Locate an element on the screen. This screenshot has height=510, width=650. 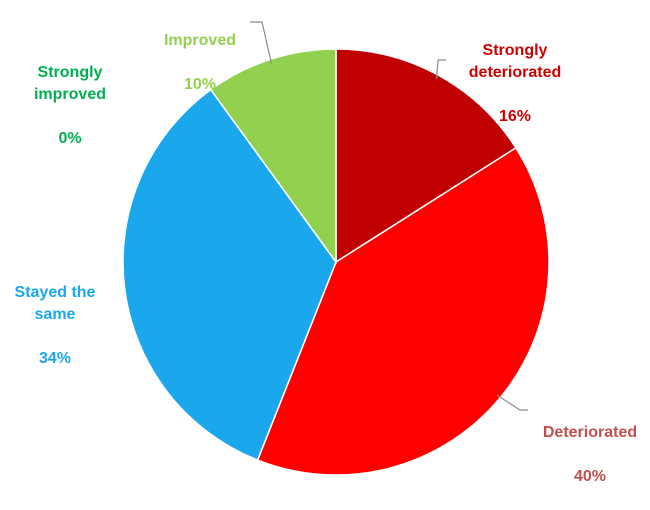
label-deteriorated: Deteriorated 40% is located at coordinates (590, 455).